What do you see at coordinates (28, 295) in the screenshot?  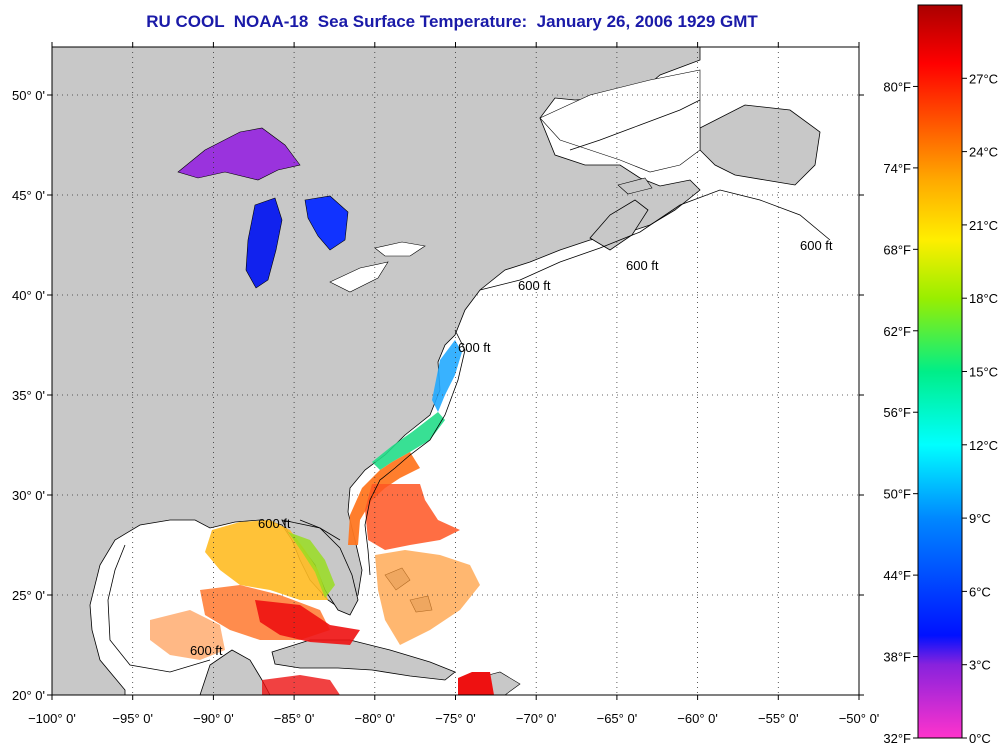 I see `lat-tick-label: 40° 0'` at bounding box center [28, 295].